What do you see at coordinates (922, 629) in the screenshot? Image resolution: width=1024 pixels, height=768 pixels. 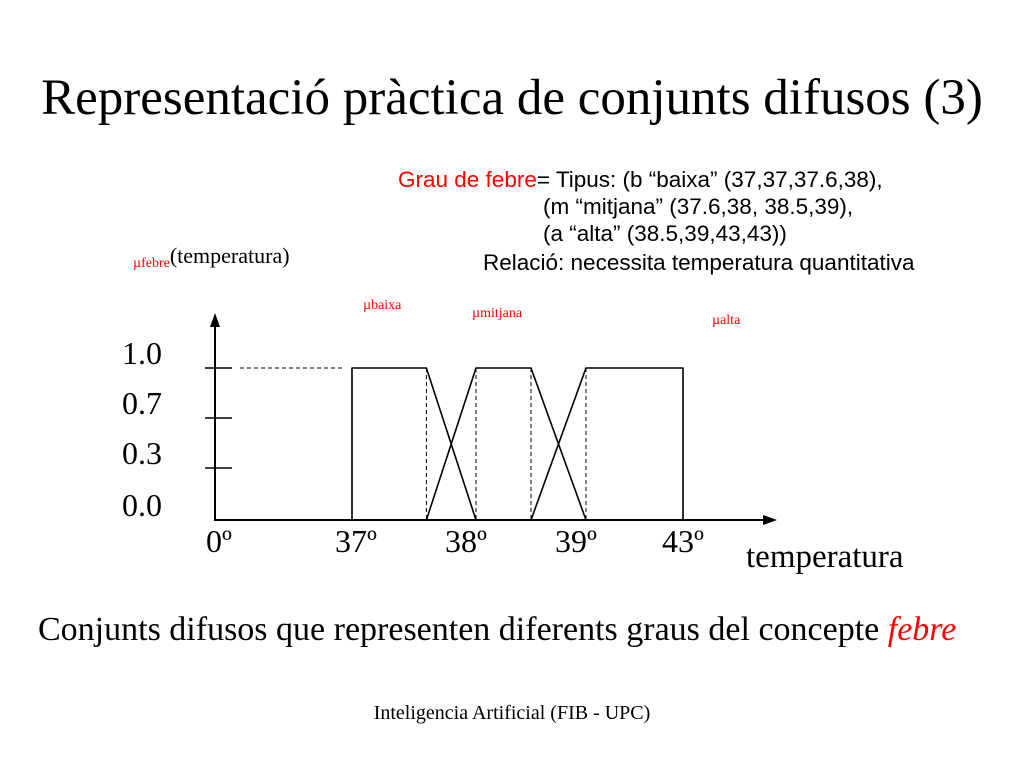 I see `caption-emphasis: febre` at bounding box center [922, 629].